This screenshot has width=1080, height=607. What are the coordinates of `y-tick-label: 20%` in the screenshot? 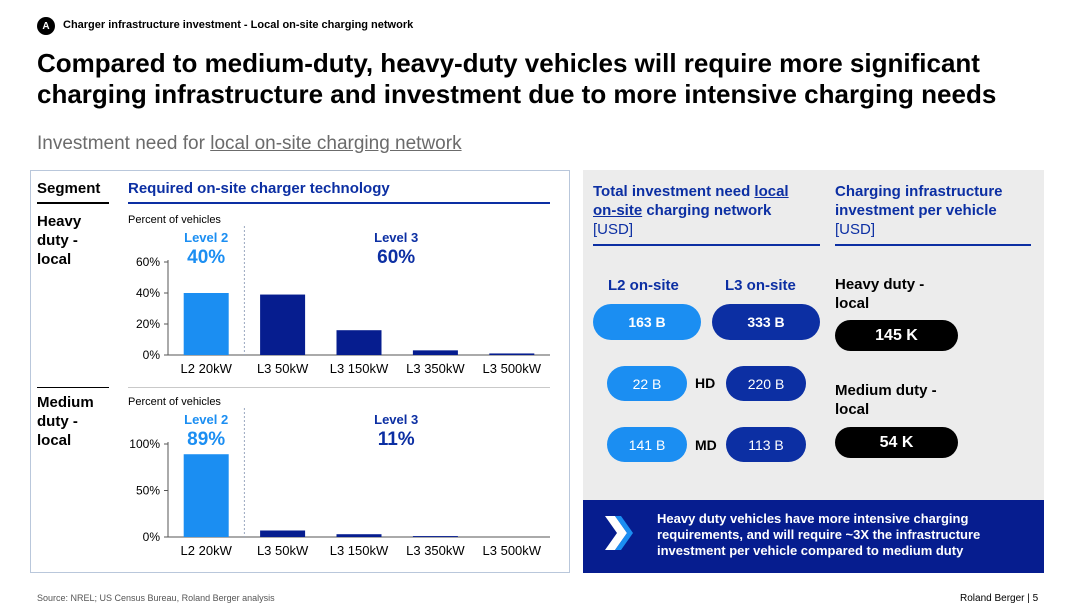 It's located at (148, 324).